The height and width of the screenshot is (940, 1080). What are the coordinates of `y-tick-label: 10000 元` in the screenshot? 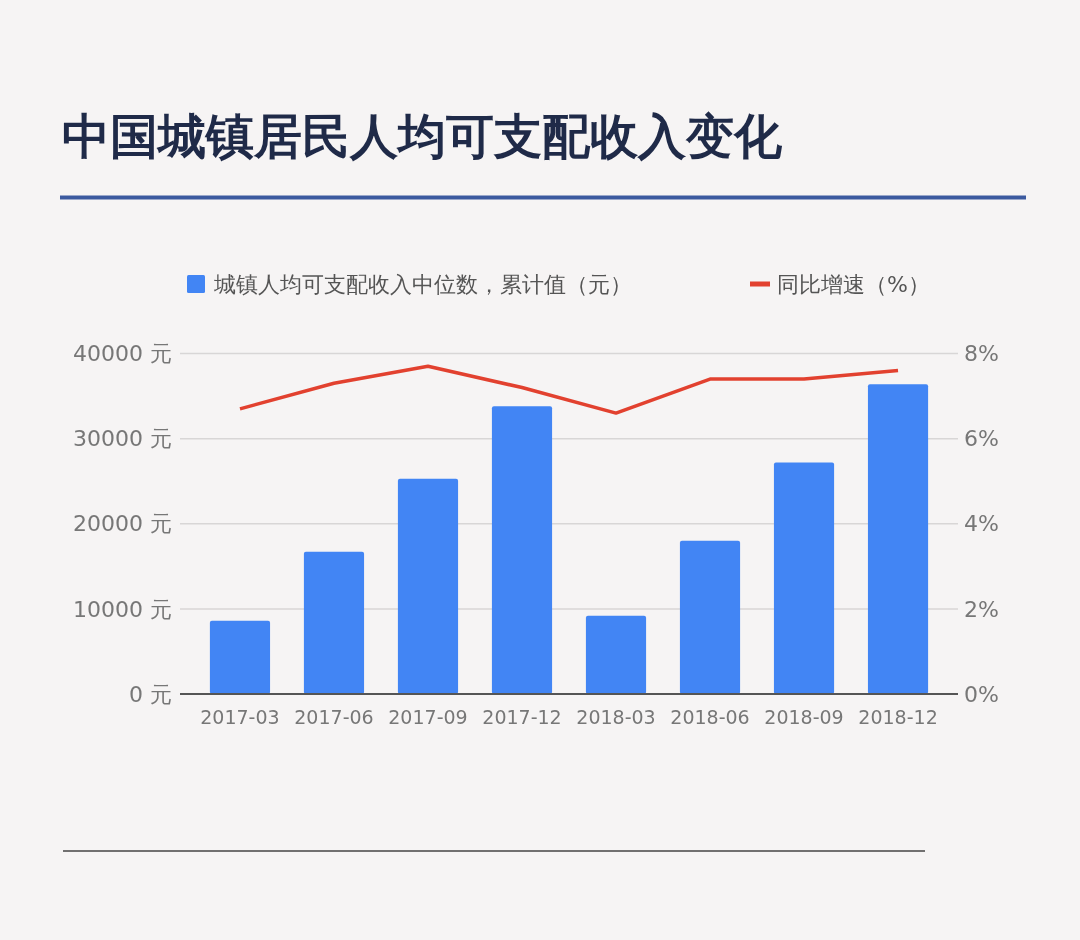 It's located at (122, 609).